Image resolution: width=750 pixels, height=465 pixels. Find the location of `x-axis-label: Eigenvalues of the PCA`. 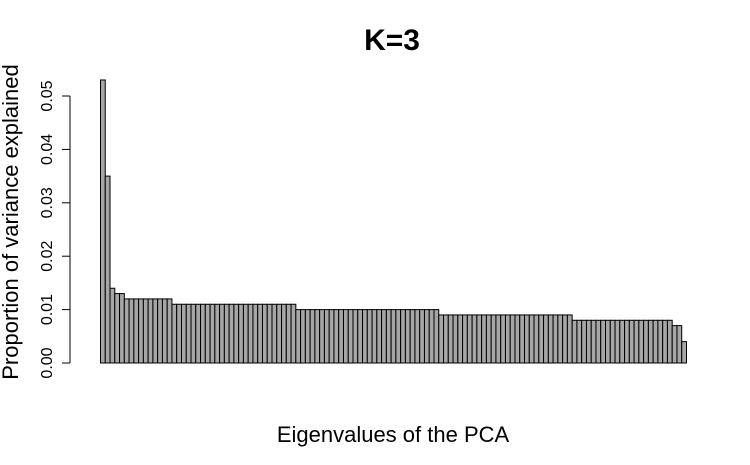

x-axis-label: Eigenvalues of the PCA is located at coordinates (393, 434).